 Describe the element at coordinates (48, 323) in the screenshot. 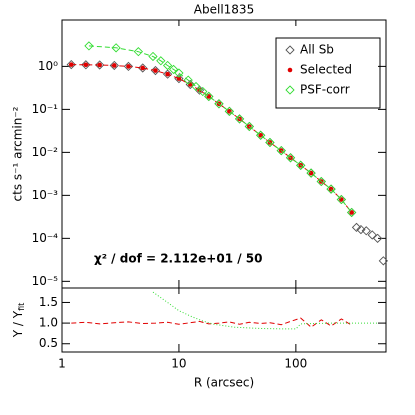

I see `y-tick-label: 1.0` at that location.